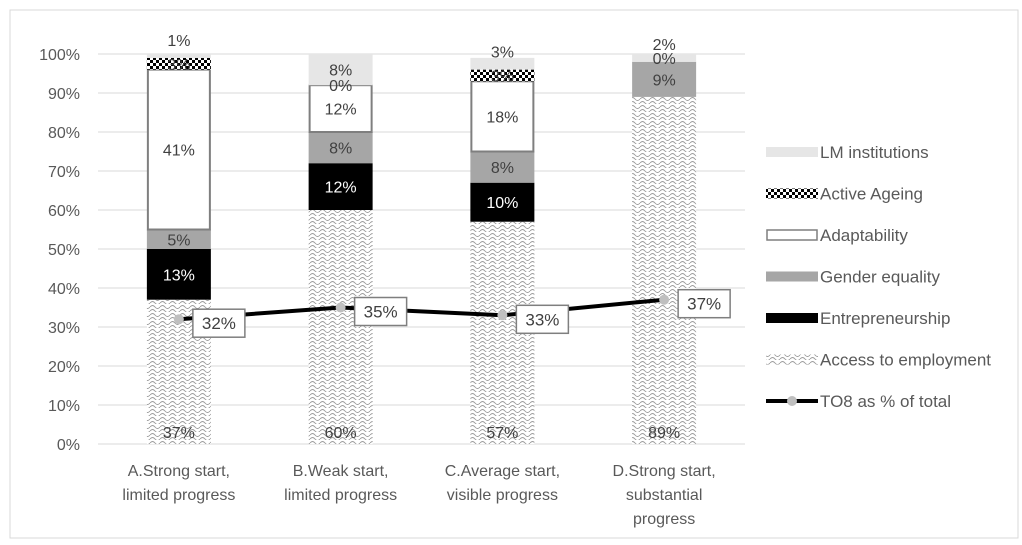 The width and height of the screenshot is (1022, 545). Describe the element at coordinates (792, 401) in the screenshot. I see `legend-swatch-marker` at that location.